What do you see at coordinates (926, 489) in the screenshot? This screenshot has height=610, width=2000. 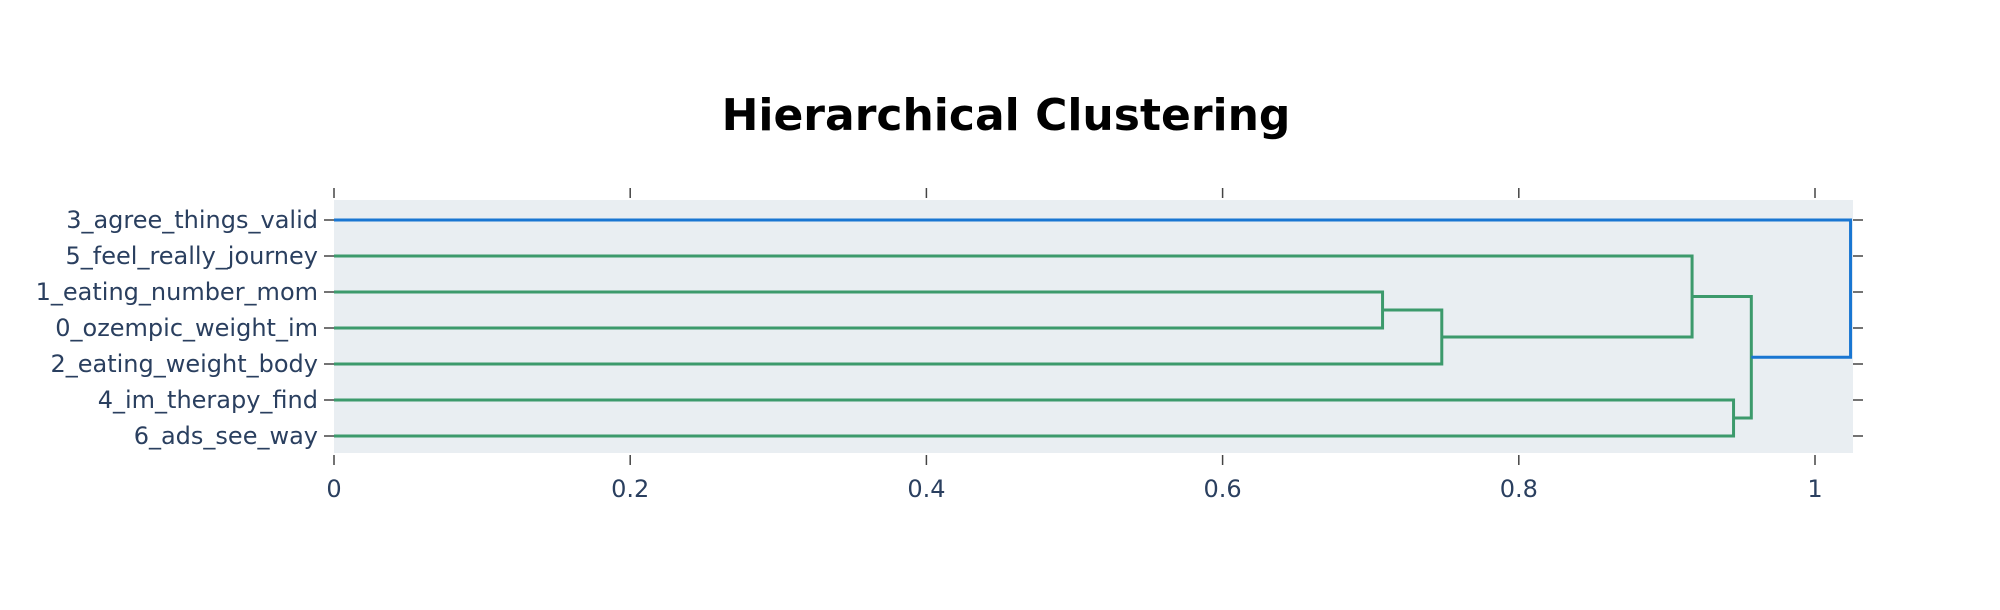 I see `x-tick-label-2: 0.4` at bounding box center [926, 489].